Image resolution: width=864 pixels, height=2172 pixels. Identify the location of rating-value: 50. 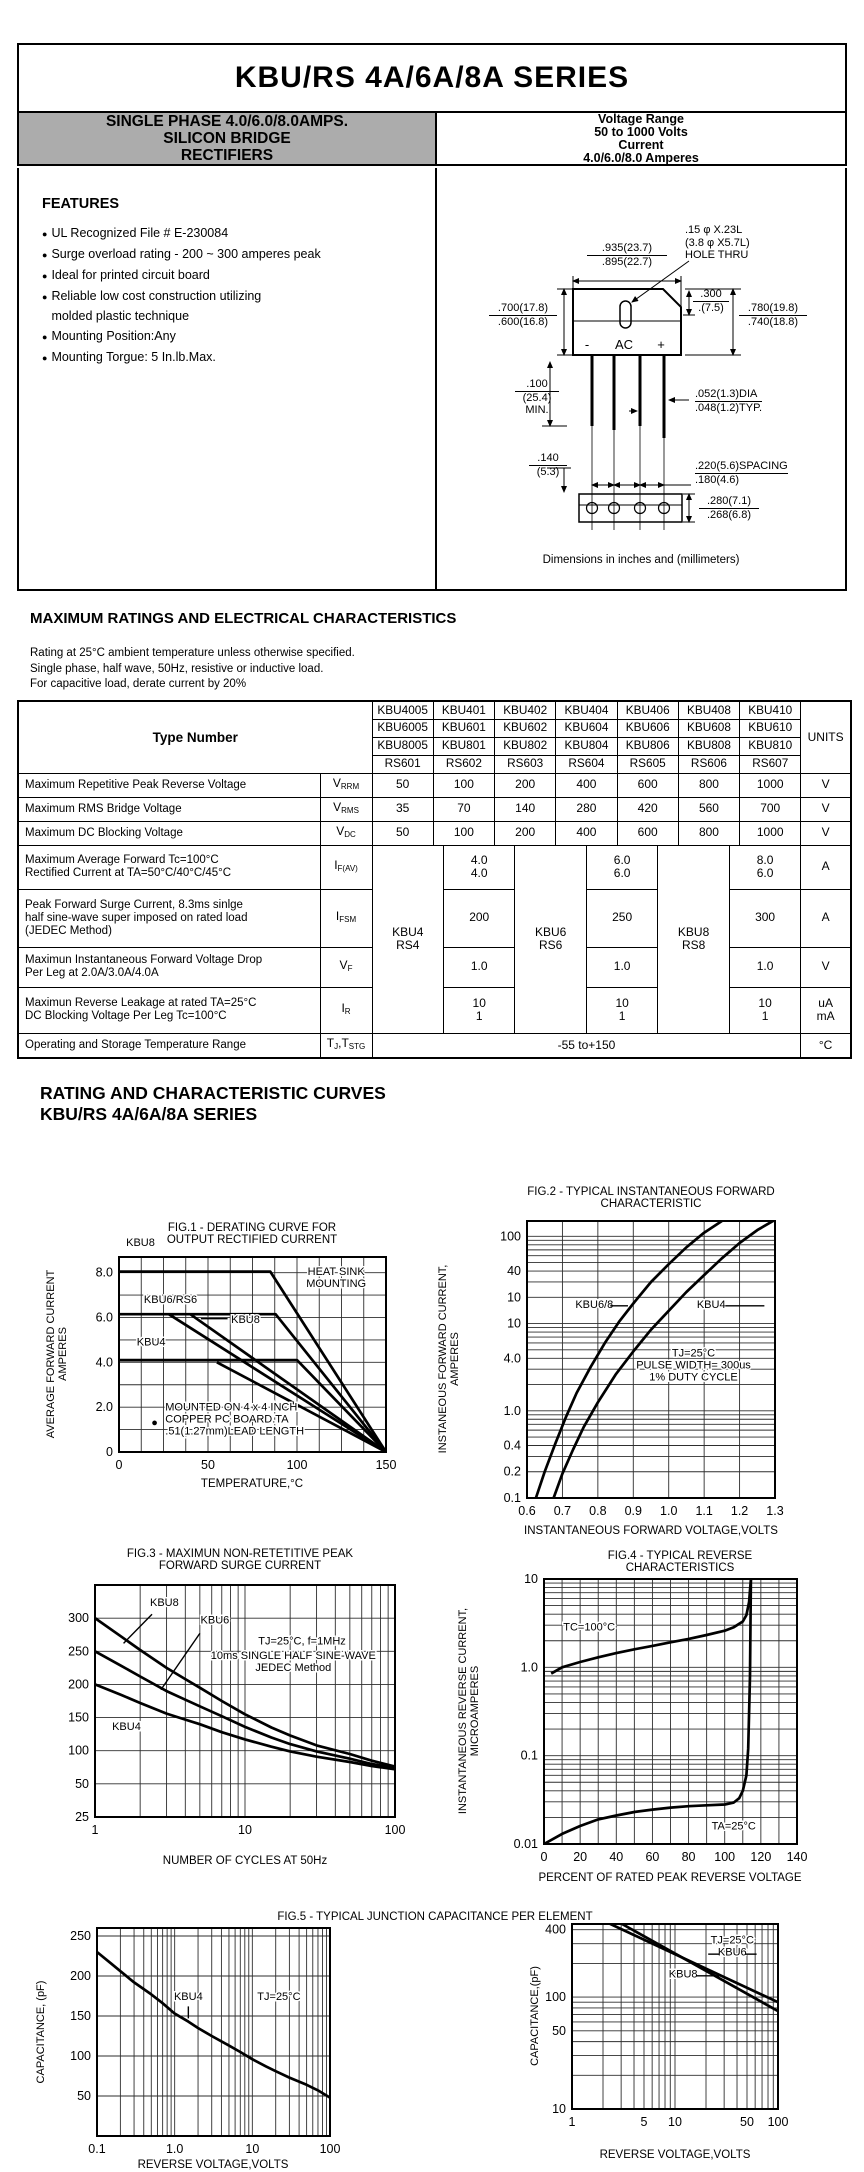
(402, 833).